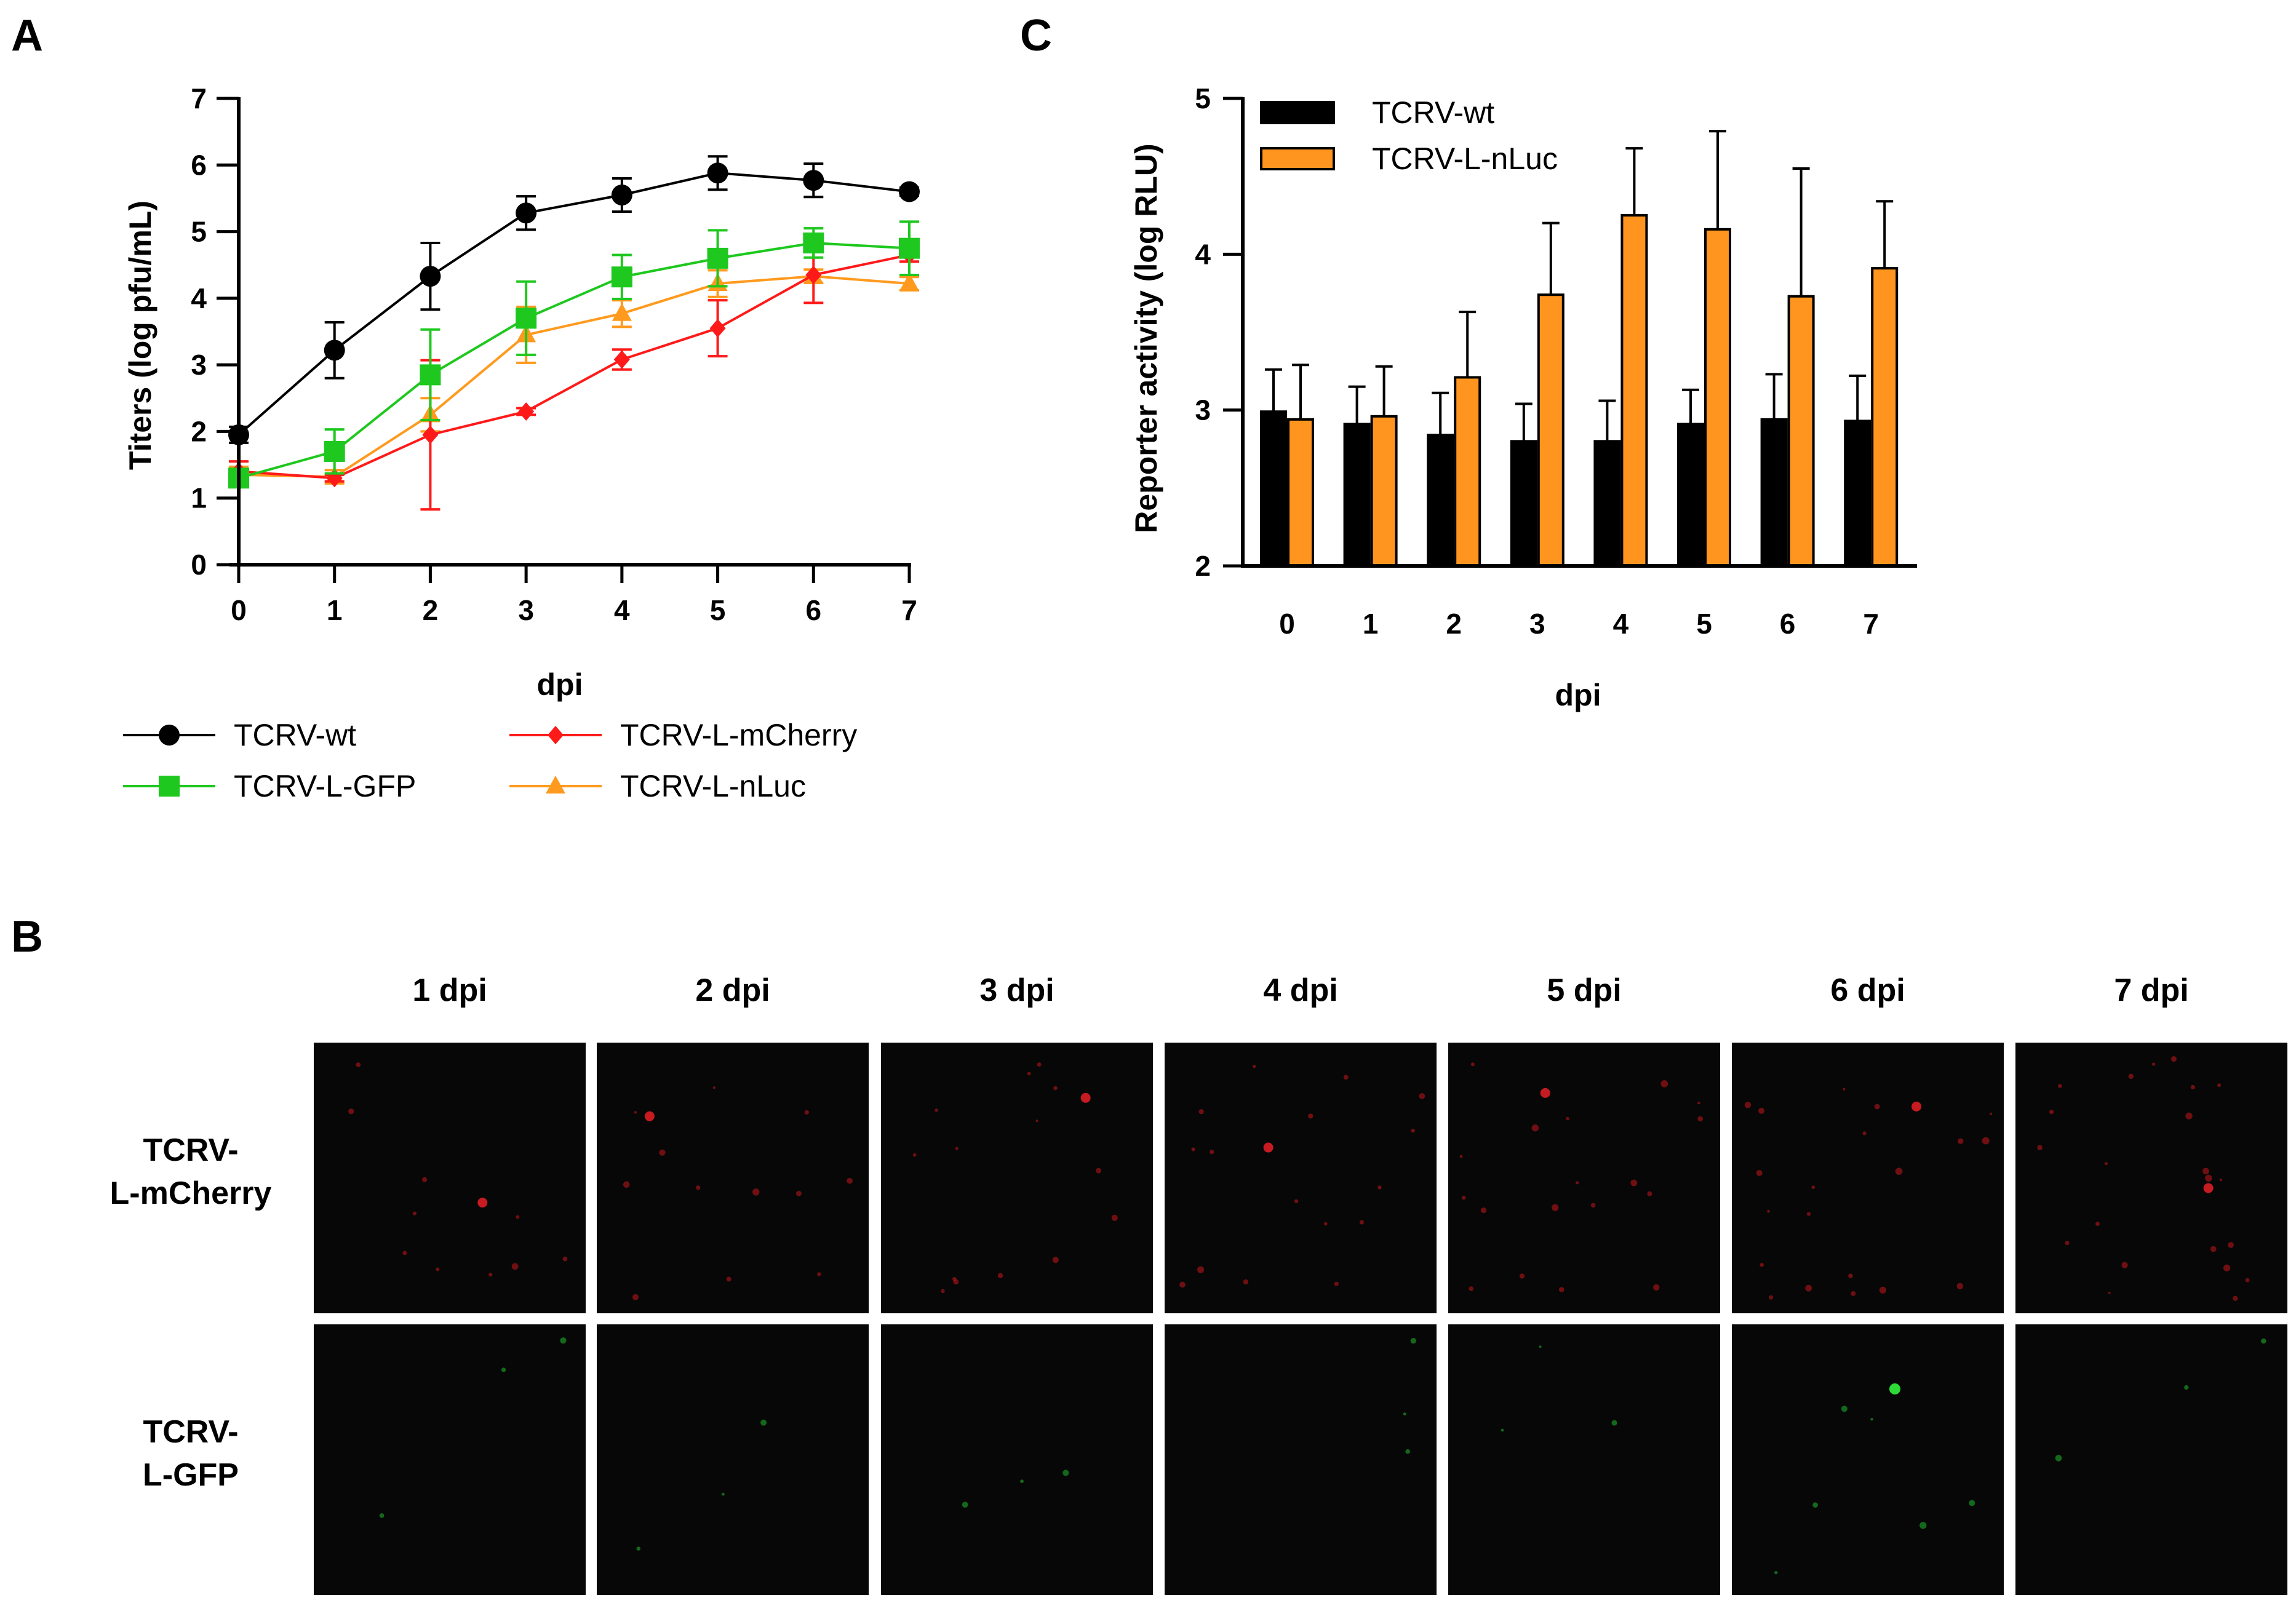 The width and height of the screenshot is (2296, 1603). I want to click on chart-a-xtick-label: 3, so click(526, 610).